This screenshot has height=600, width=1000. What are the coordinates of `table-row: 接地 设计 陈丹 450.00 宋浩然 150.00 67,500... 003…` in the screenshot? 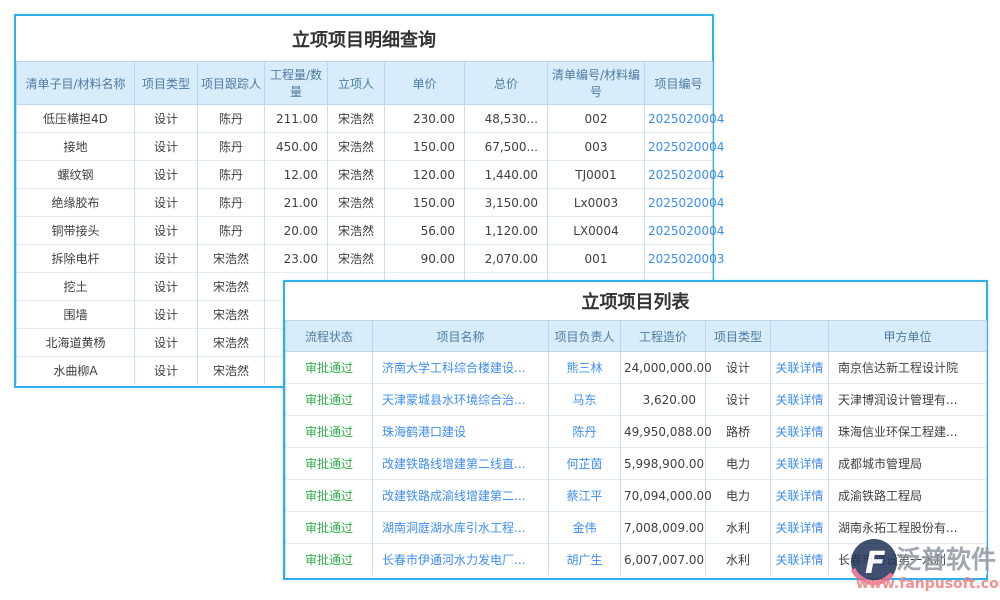 It's located at (370, 146).